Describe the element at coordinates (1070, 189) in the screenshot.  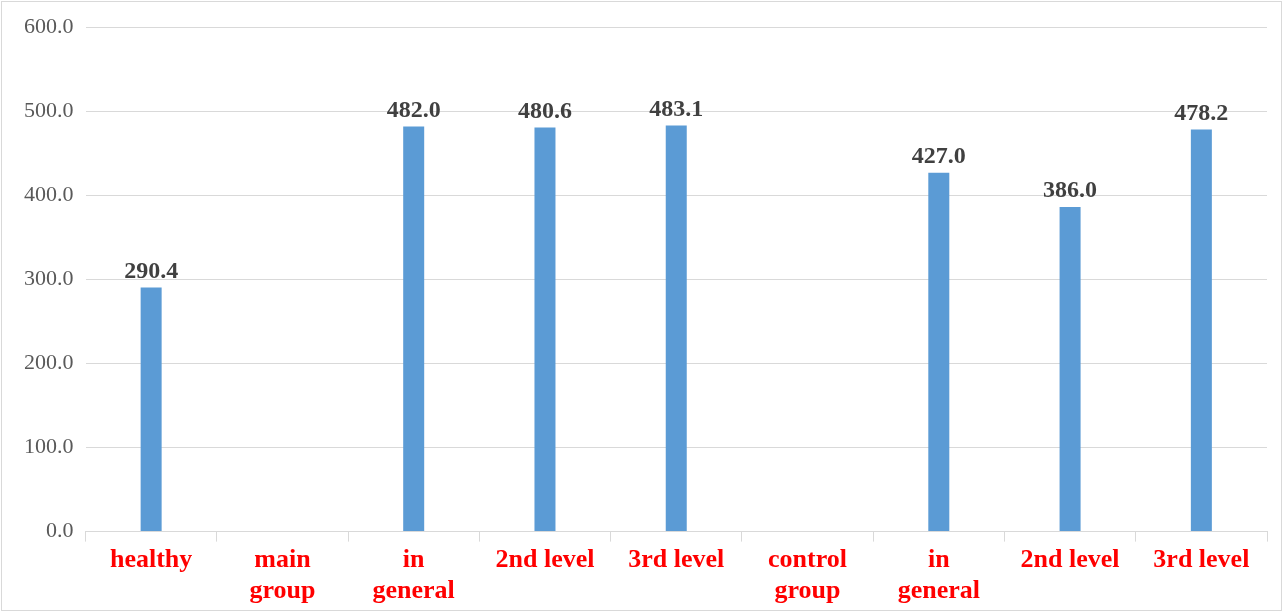
I see `data-label: 386.0` at that location.